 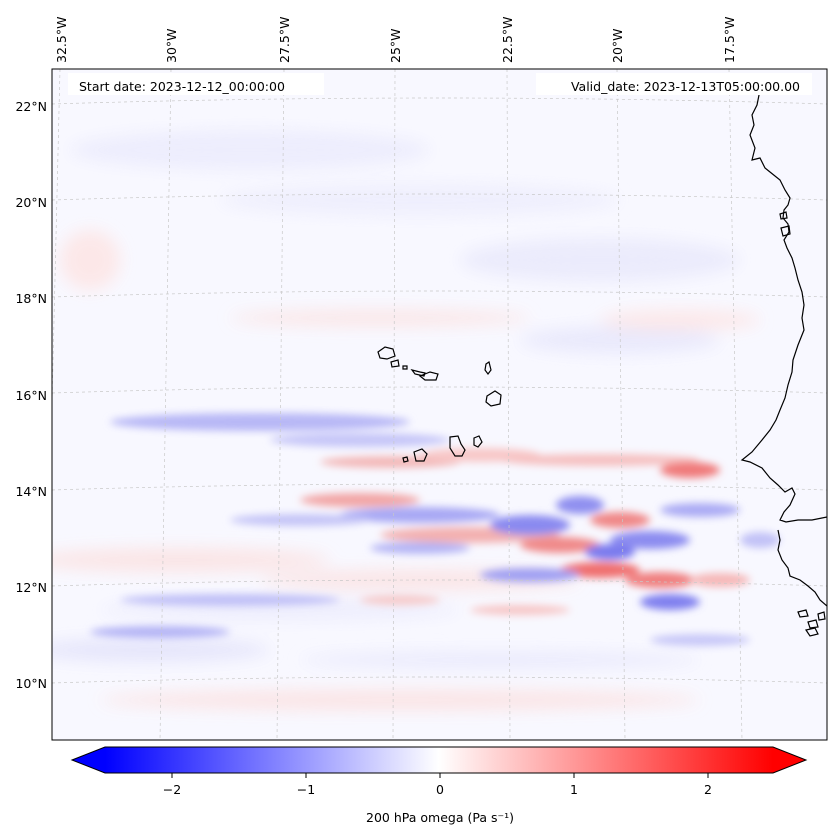 What do you see at coordinates (31, 298) in the screenshot?
I see `lat-label-18n: 18°N` at bounding box center [31, 298].